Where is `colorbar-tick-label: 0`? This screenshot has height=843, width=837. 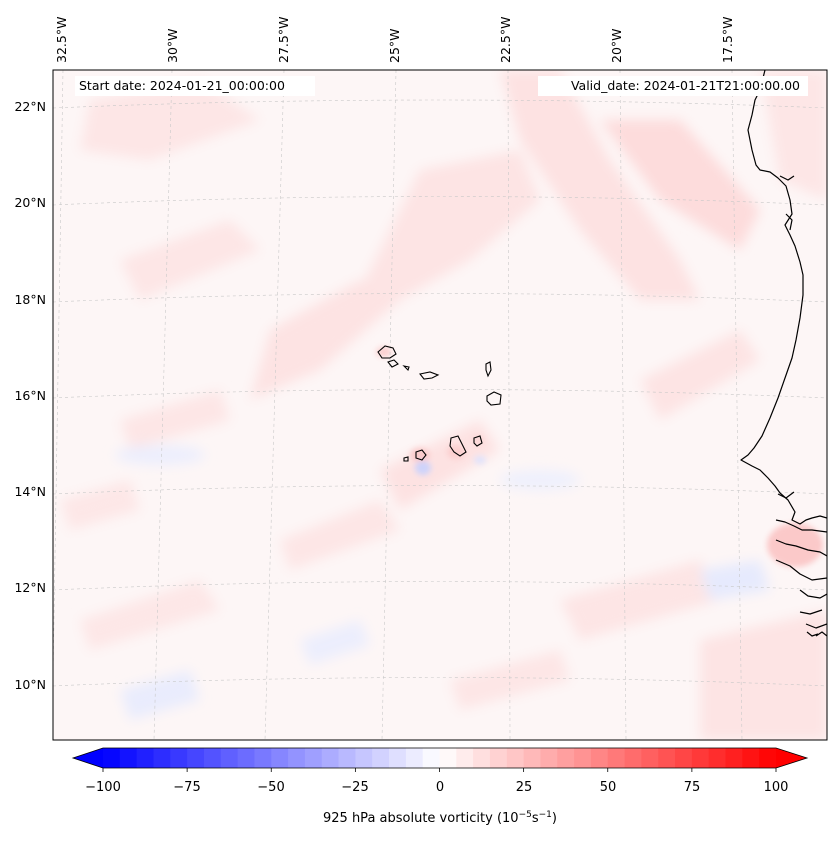
colorbar-tick-label: 0 is located at coordinates (440, 787).